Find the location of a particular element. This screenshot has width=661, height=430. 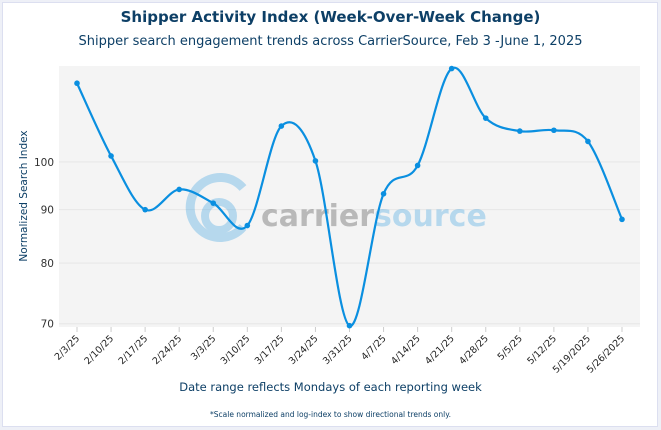

x-tick-label: 4/28/25 is located at coordinates (474, 350).